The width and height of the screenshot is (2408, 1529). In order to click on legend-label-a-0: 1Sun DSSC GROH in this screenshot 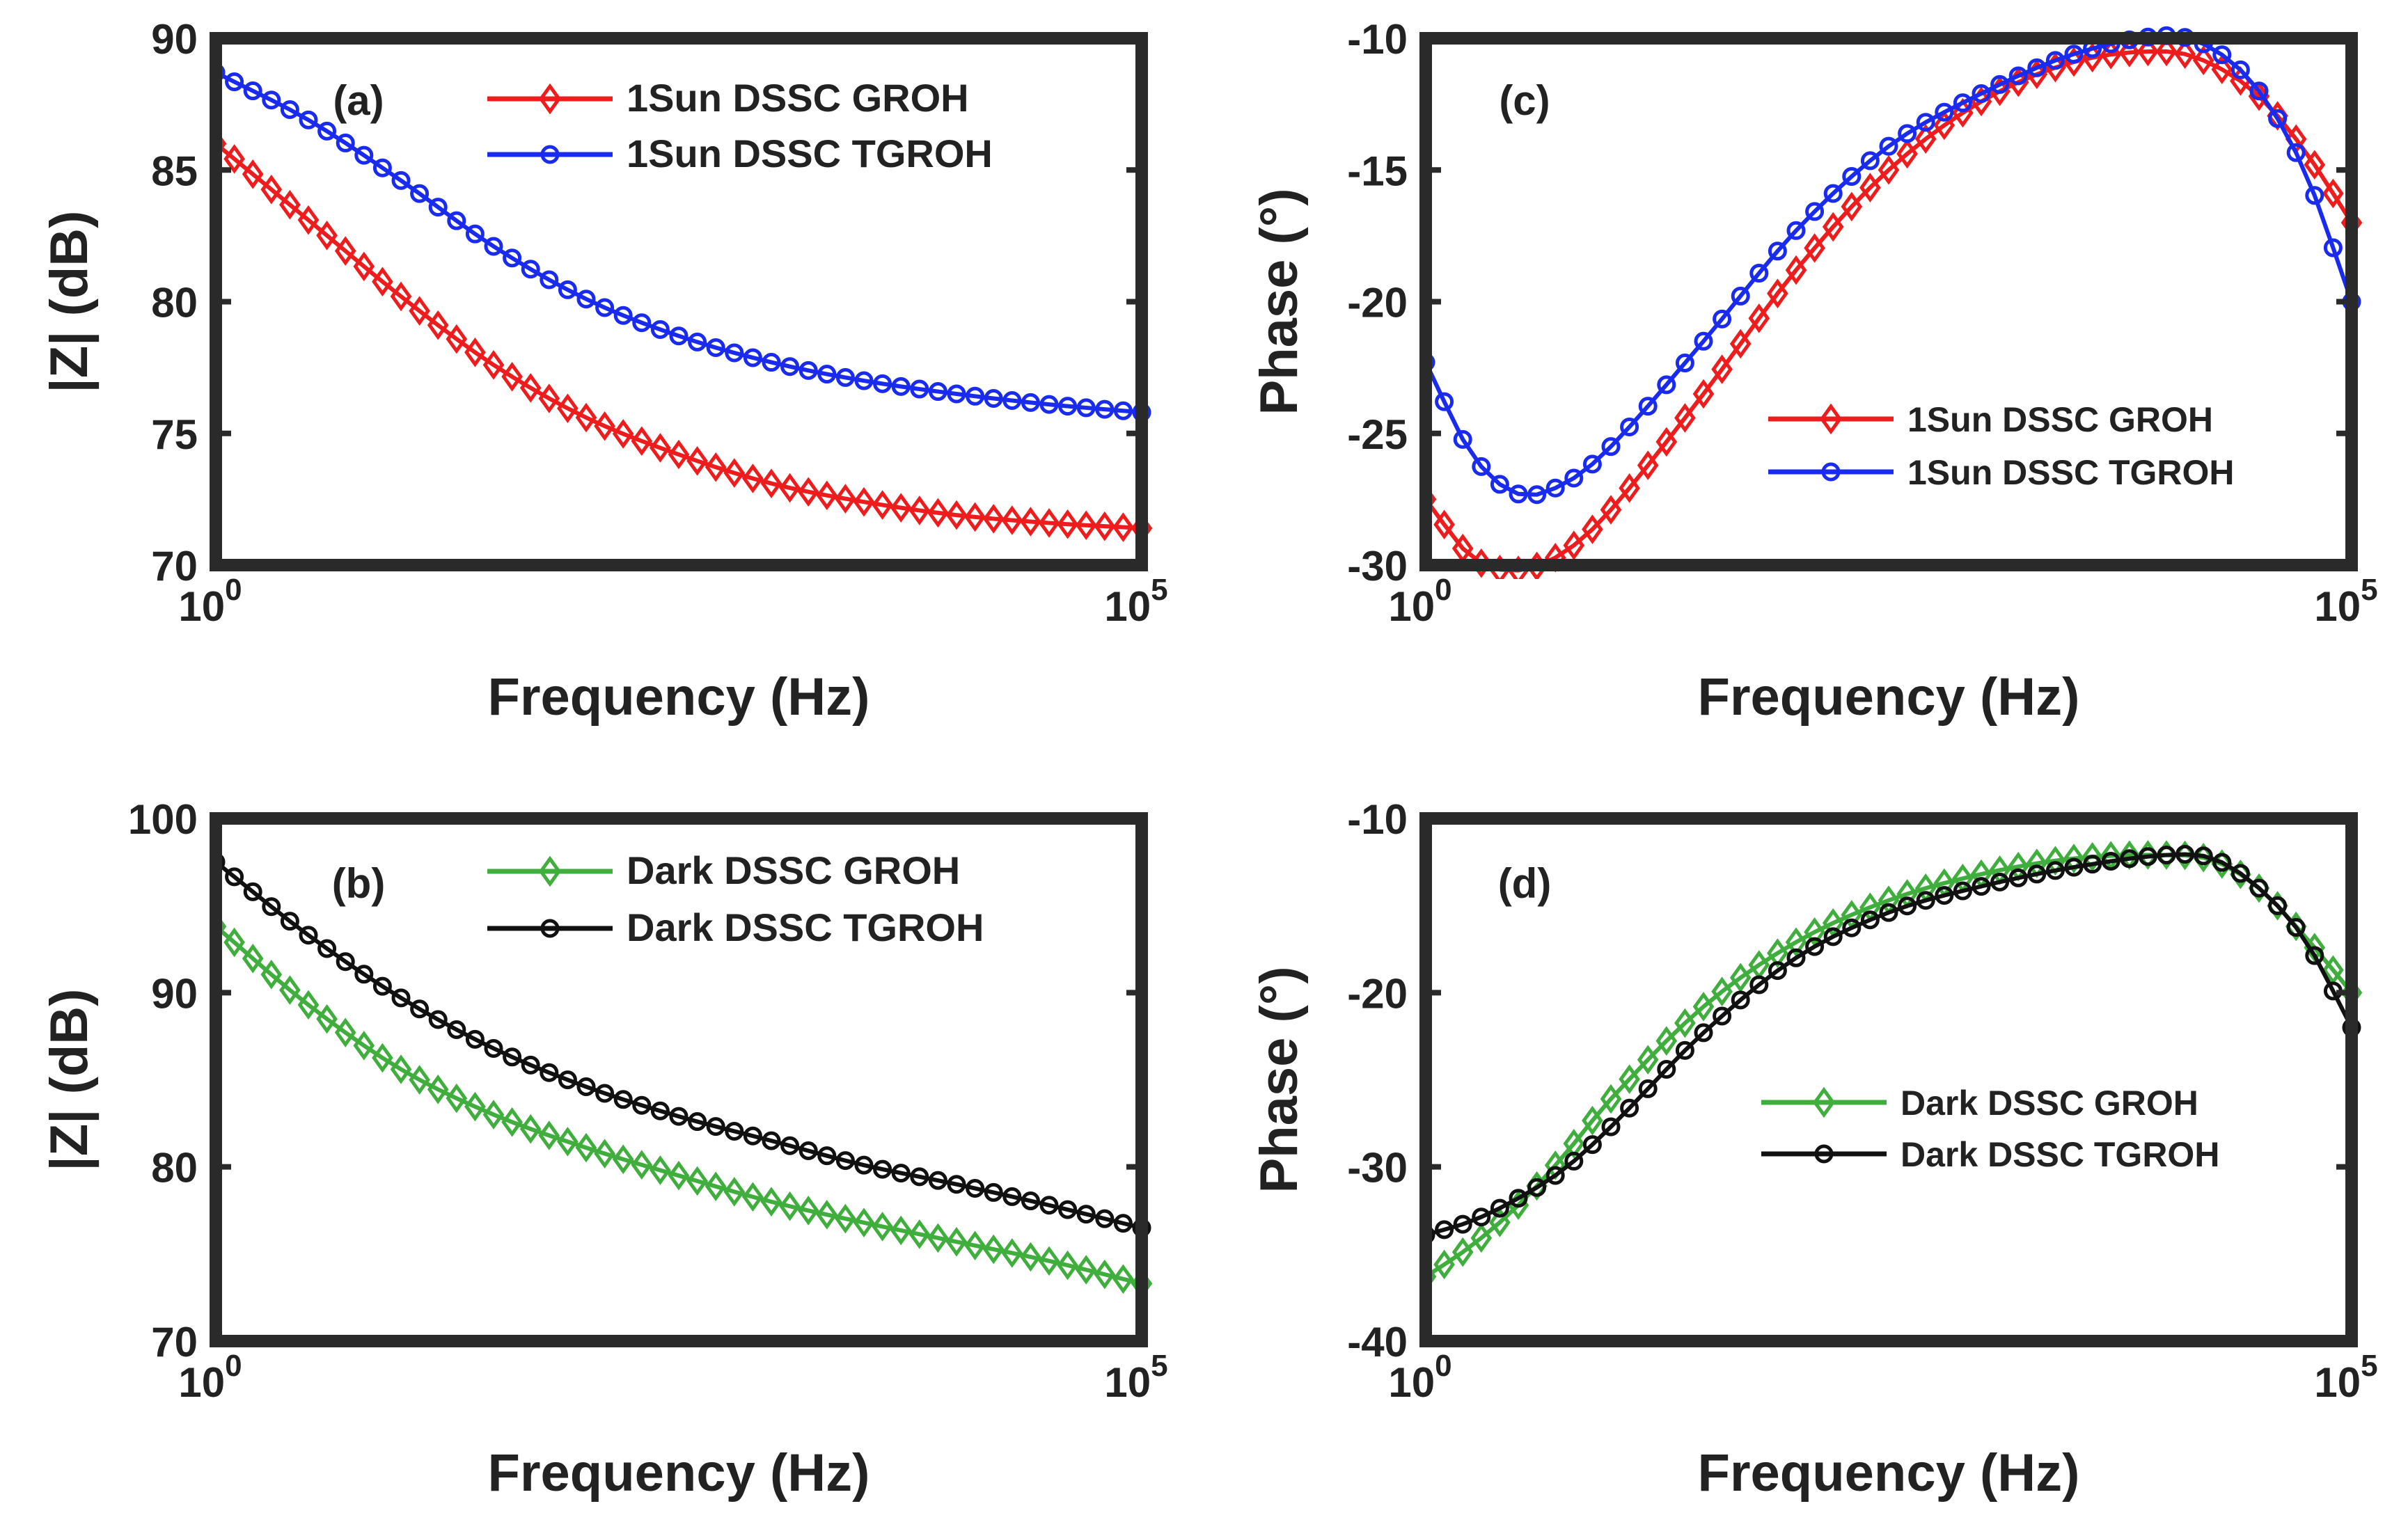, I will do `click(798, 98)`.